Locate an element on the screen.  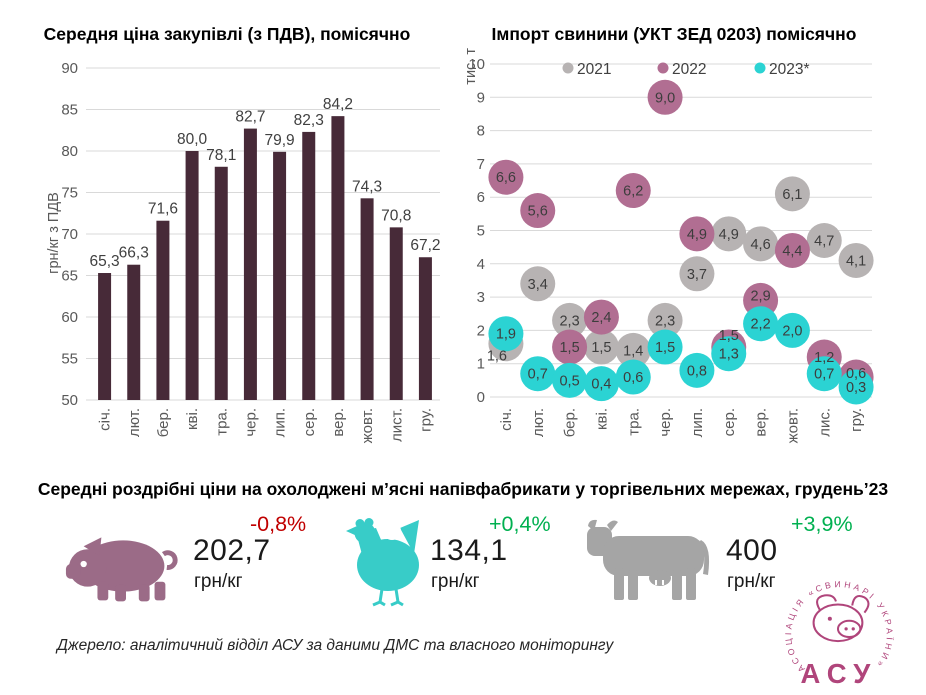
pork-retail-price: 202,7 is located at coordinates (232, 550).